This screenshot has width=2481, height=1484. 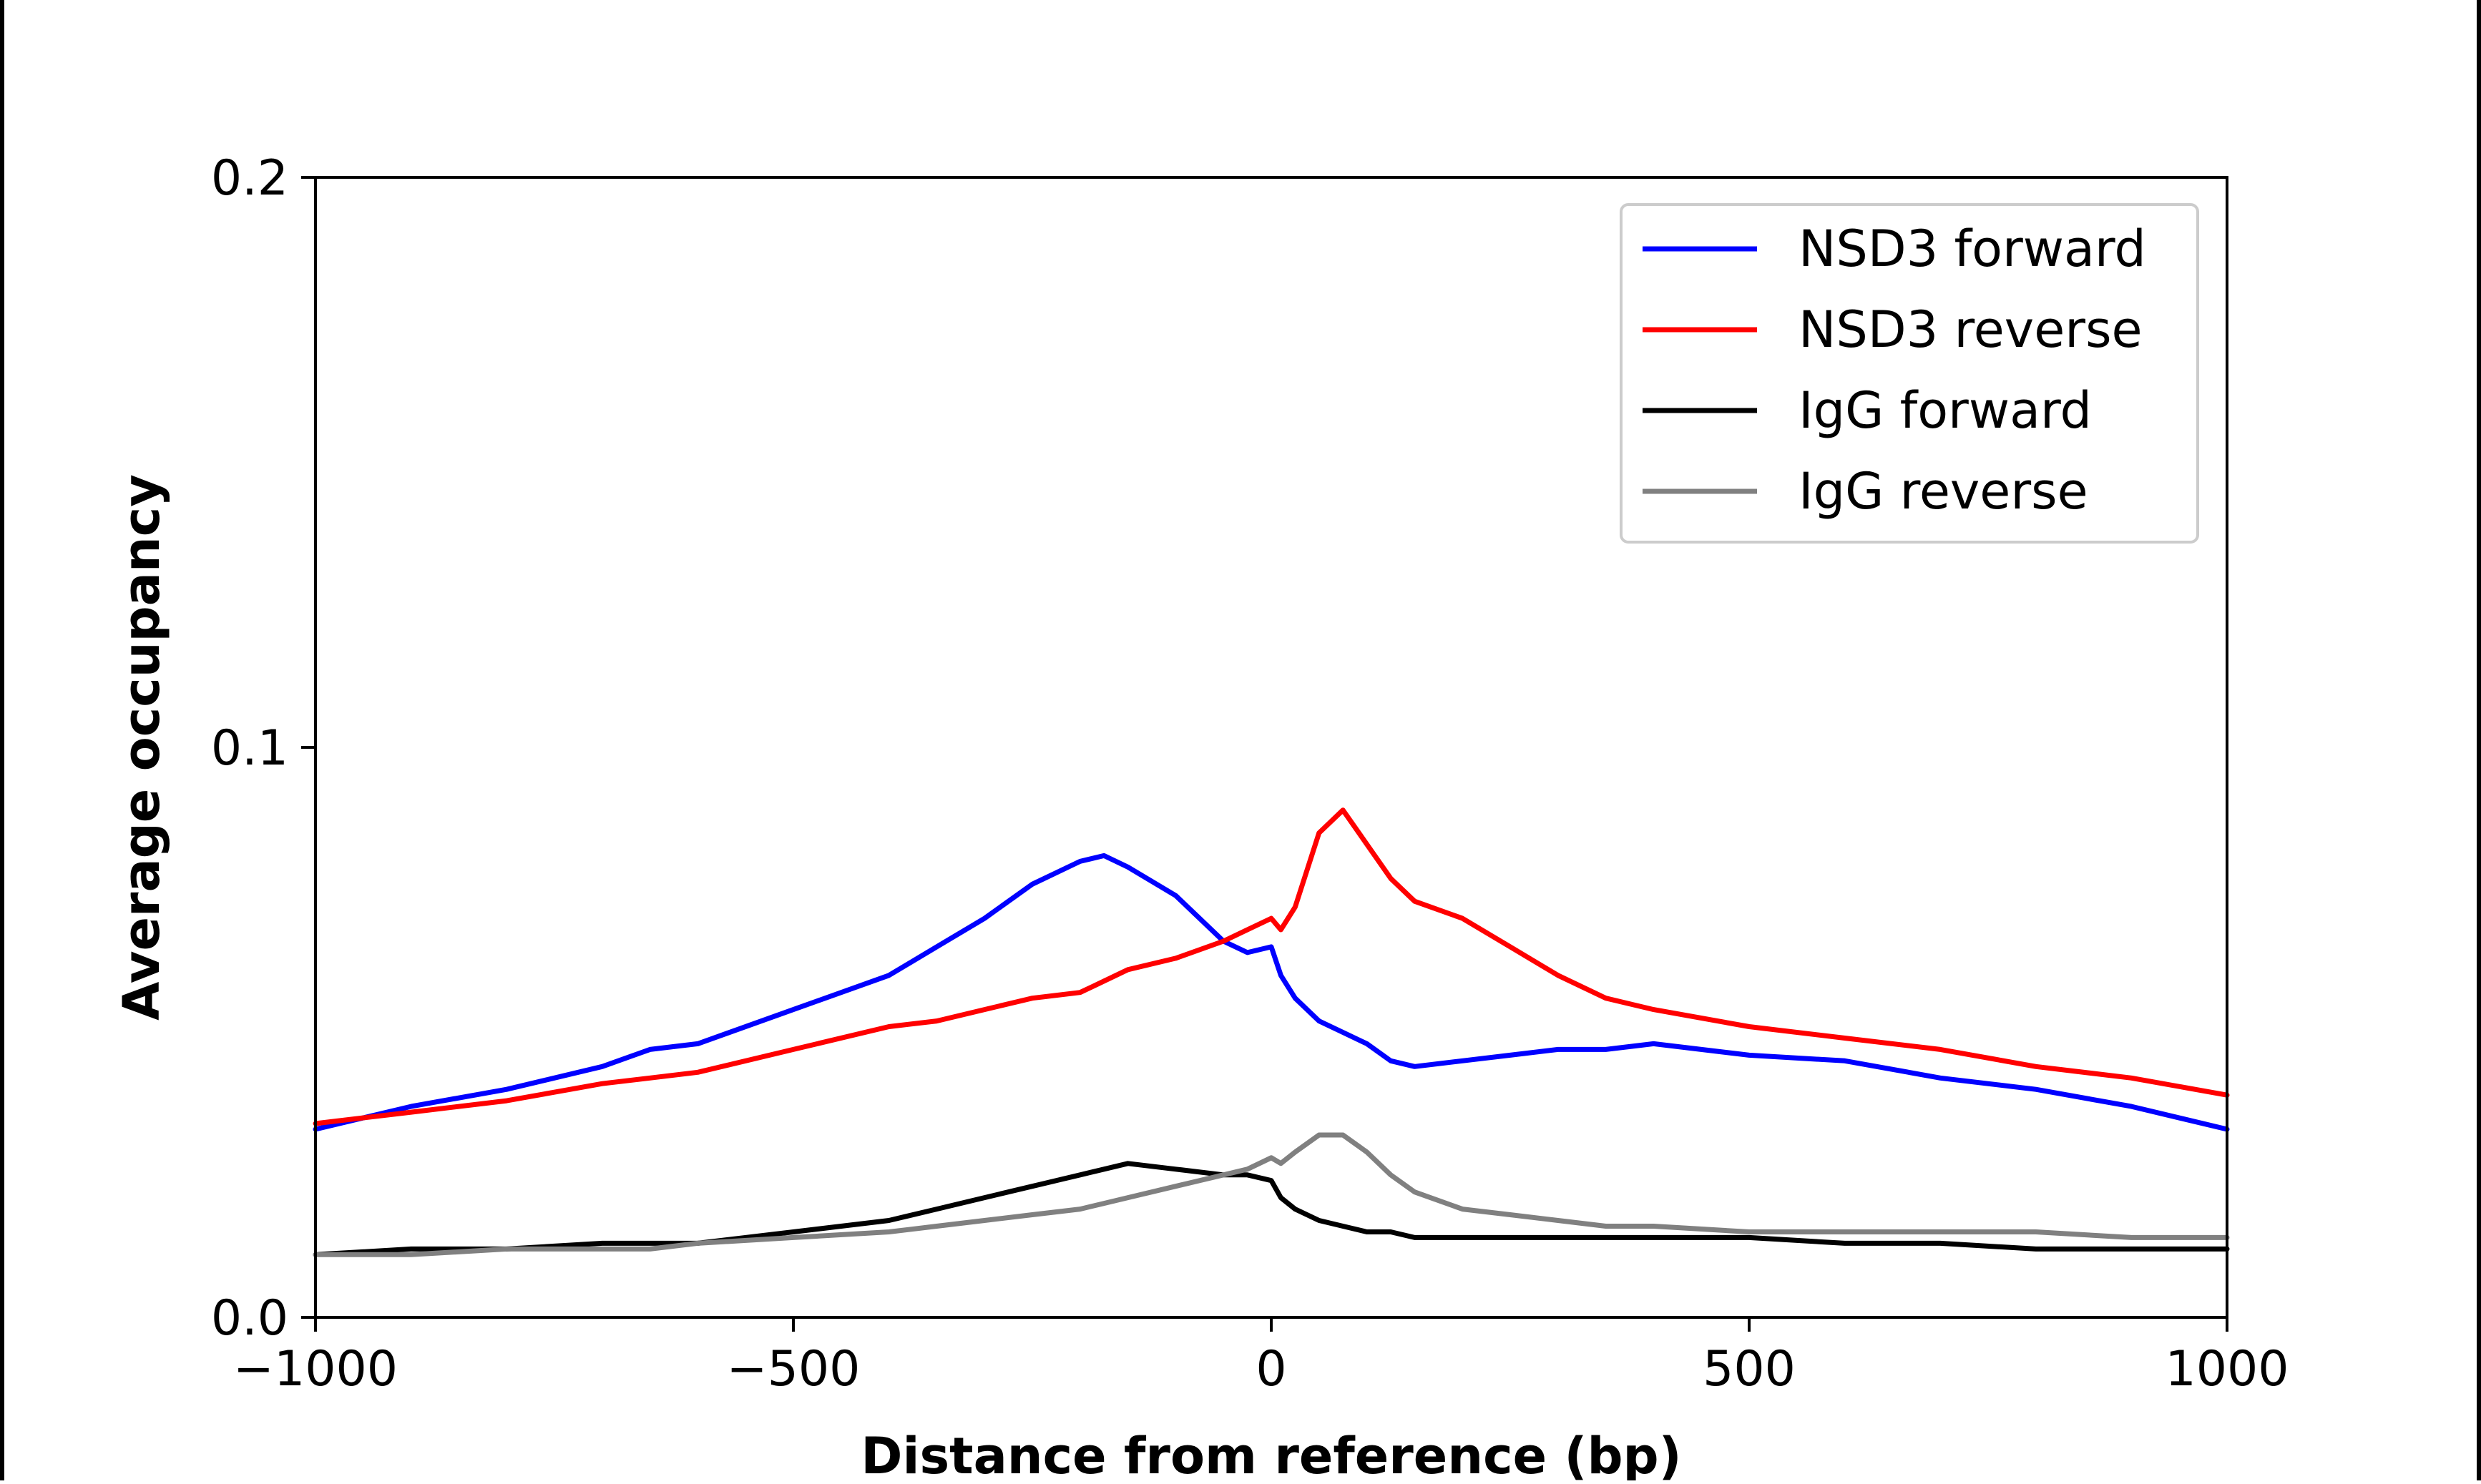 I want to click on x-tick-label: 1000, so click(x=2227, y=1369).